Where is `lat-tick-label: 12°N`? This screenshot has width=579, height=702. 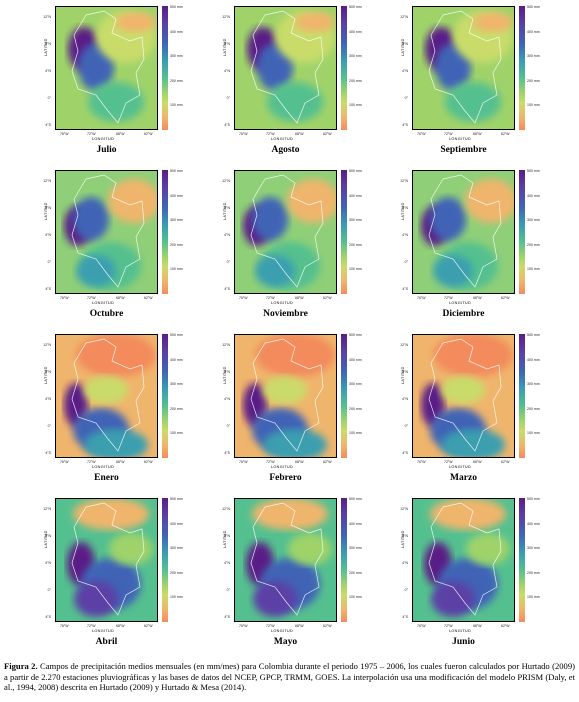
lat-tick-label: 12°N is located at coordinates (226, 181).